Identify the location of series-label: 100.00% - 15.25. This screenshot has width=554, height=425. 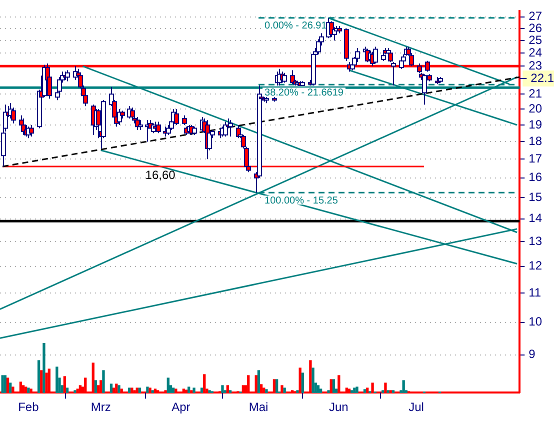
(301, 200).